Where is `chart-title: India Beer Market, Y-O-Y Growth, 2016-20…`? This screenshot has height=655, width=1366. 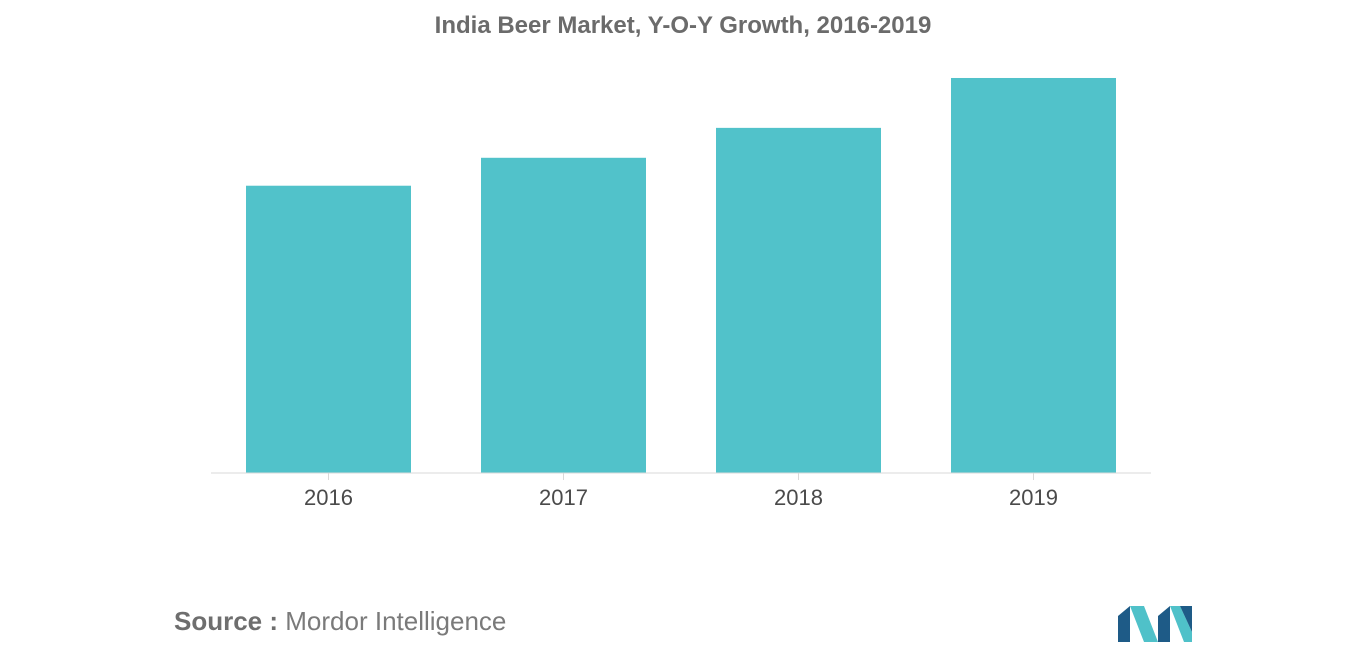
chart-title: India Beer Market, Y-O-Y Growth, 2016-20… is located at coordinates (683, 25).